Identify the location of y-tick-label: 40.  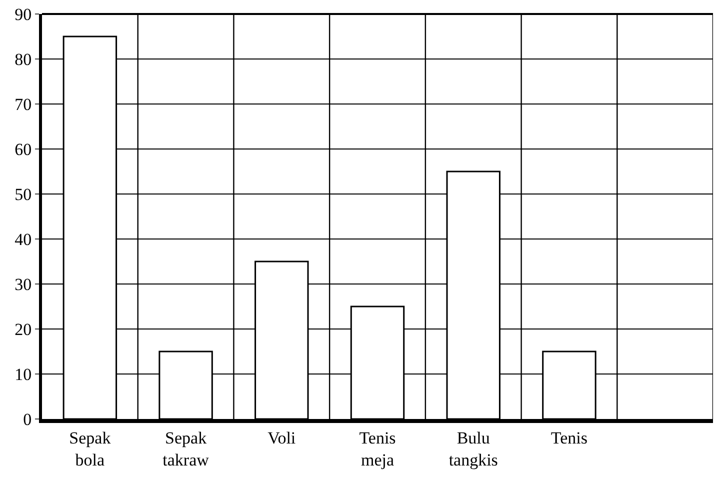
(23, 239).